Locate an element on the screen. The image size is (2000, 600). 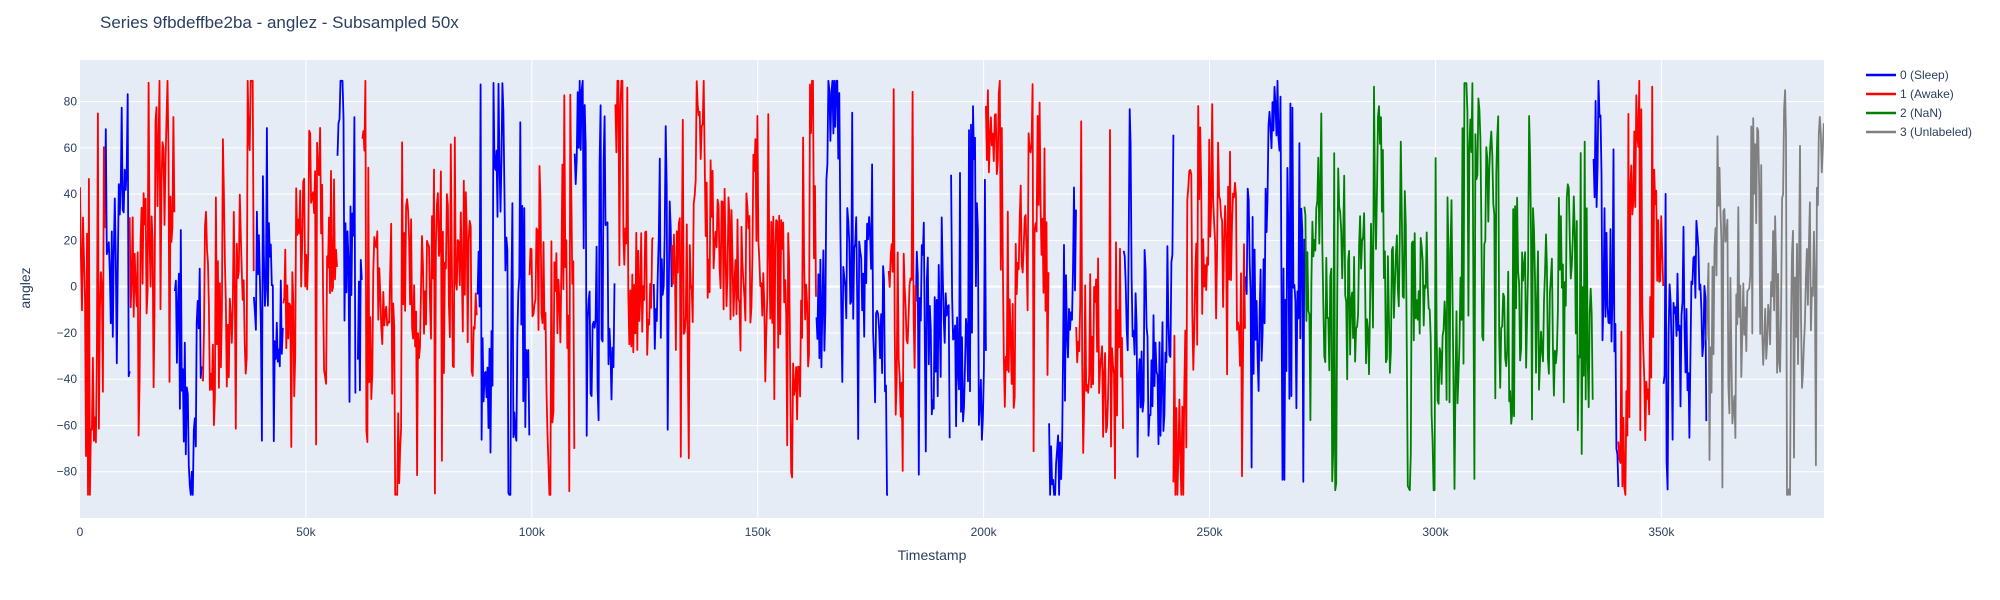
y-tick-label: −60 is located at coordinates (67, 425).